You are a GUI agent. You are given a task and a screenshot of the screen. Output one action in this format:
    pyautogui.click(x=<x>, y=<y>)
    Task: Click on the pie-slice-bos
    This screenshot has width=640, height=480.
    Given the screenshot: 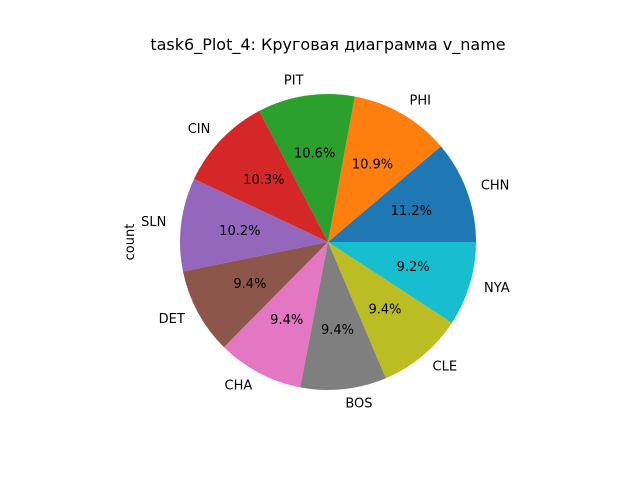 What is the action you would take?
    pyautogui.click(x=343, y=316)
    